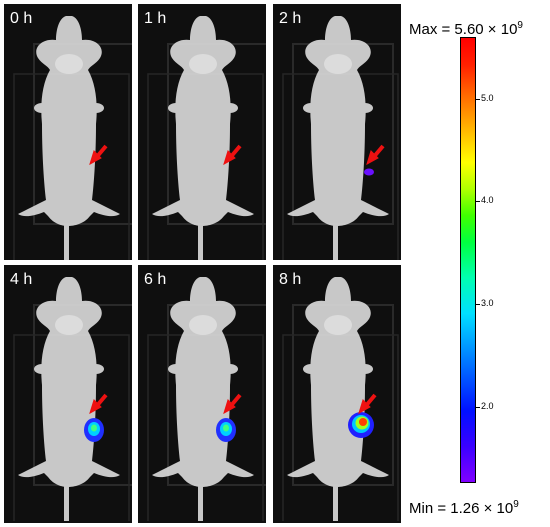 This screenshot has height=527, width=550. I want to click on imaging-panel-8h: 8 h, so click(337, 394).